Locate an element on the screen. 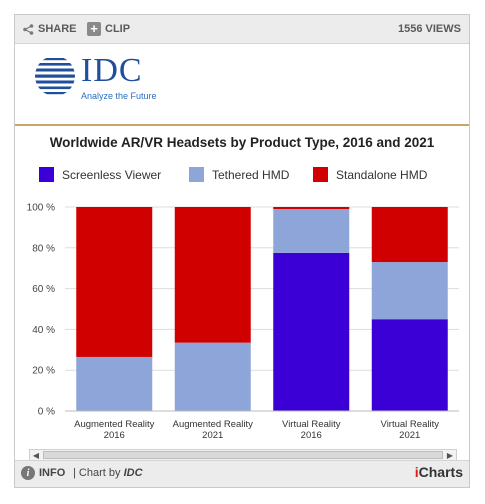  legend-label-standalone: Standalone HMD is located at coordinates (382, 174).